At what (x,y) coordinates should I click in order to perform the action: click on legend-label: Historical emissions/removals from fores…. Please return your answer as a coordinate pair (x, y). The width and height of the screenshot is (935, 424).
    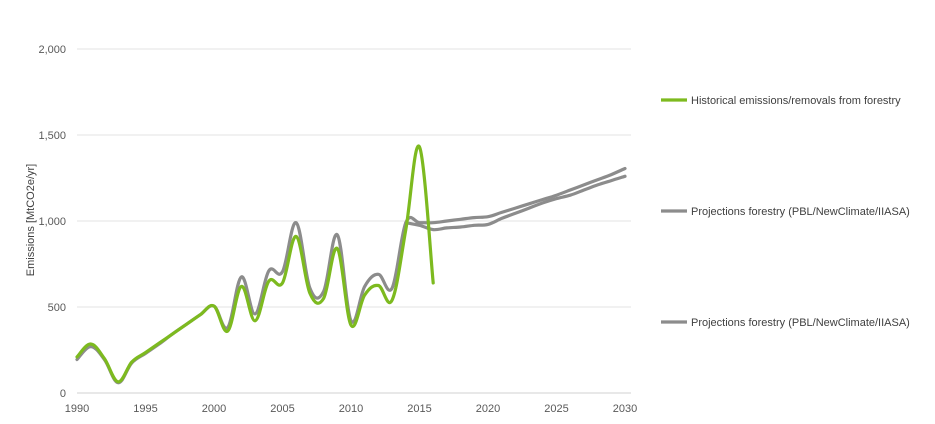
    Looking at the image, I should click on (796, 101).